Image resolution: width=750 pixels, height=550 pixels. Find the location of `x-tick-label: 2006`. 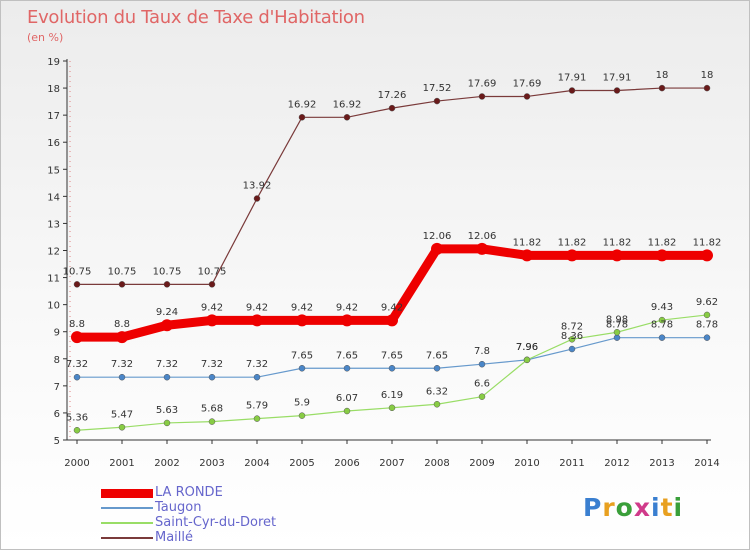

x-tick-label: 2006 is located at coordinates (346, 463).